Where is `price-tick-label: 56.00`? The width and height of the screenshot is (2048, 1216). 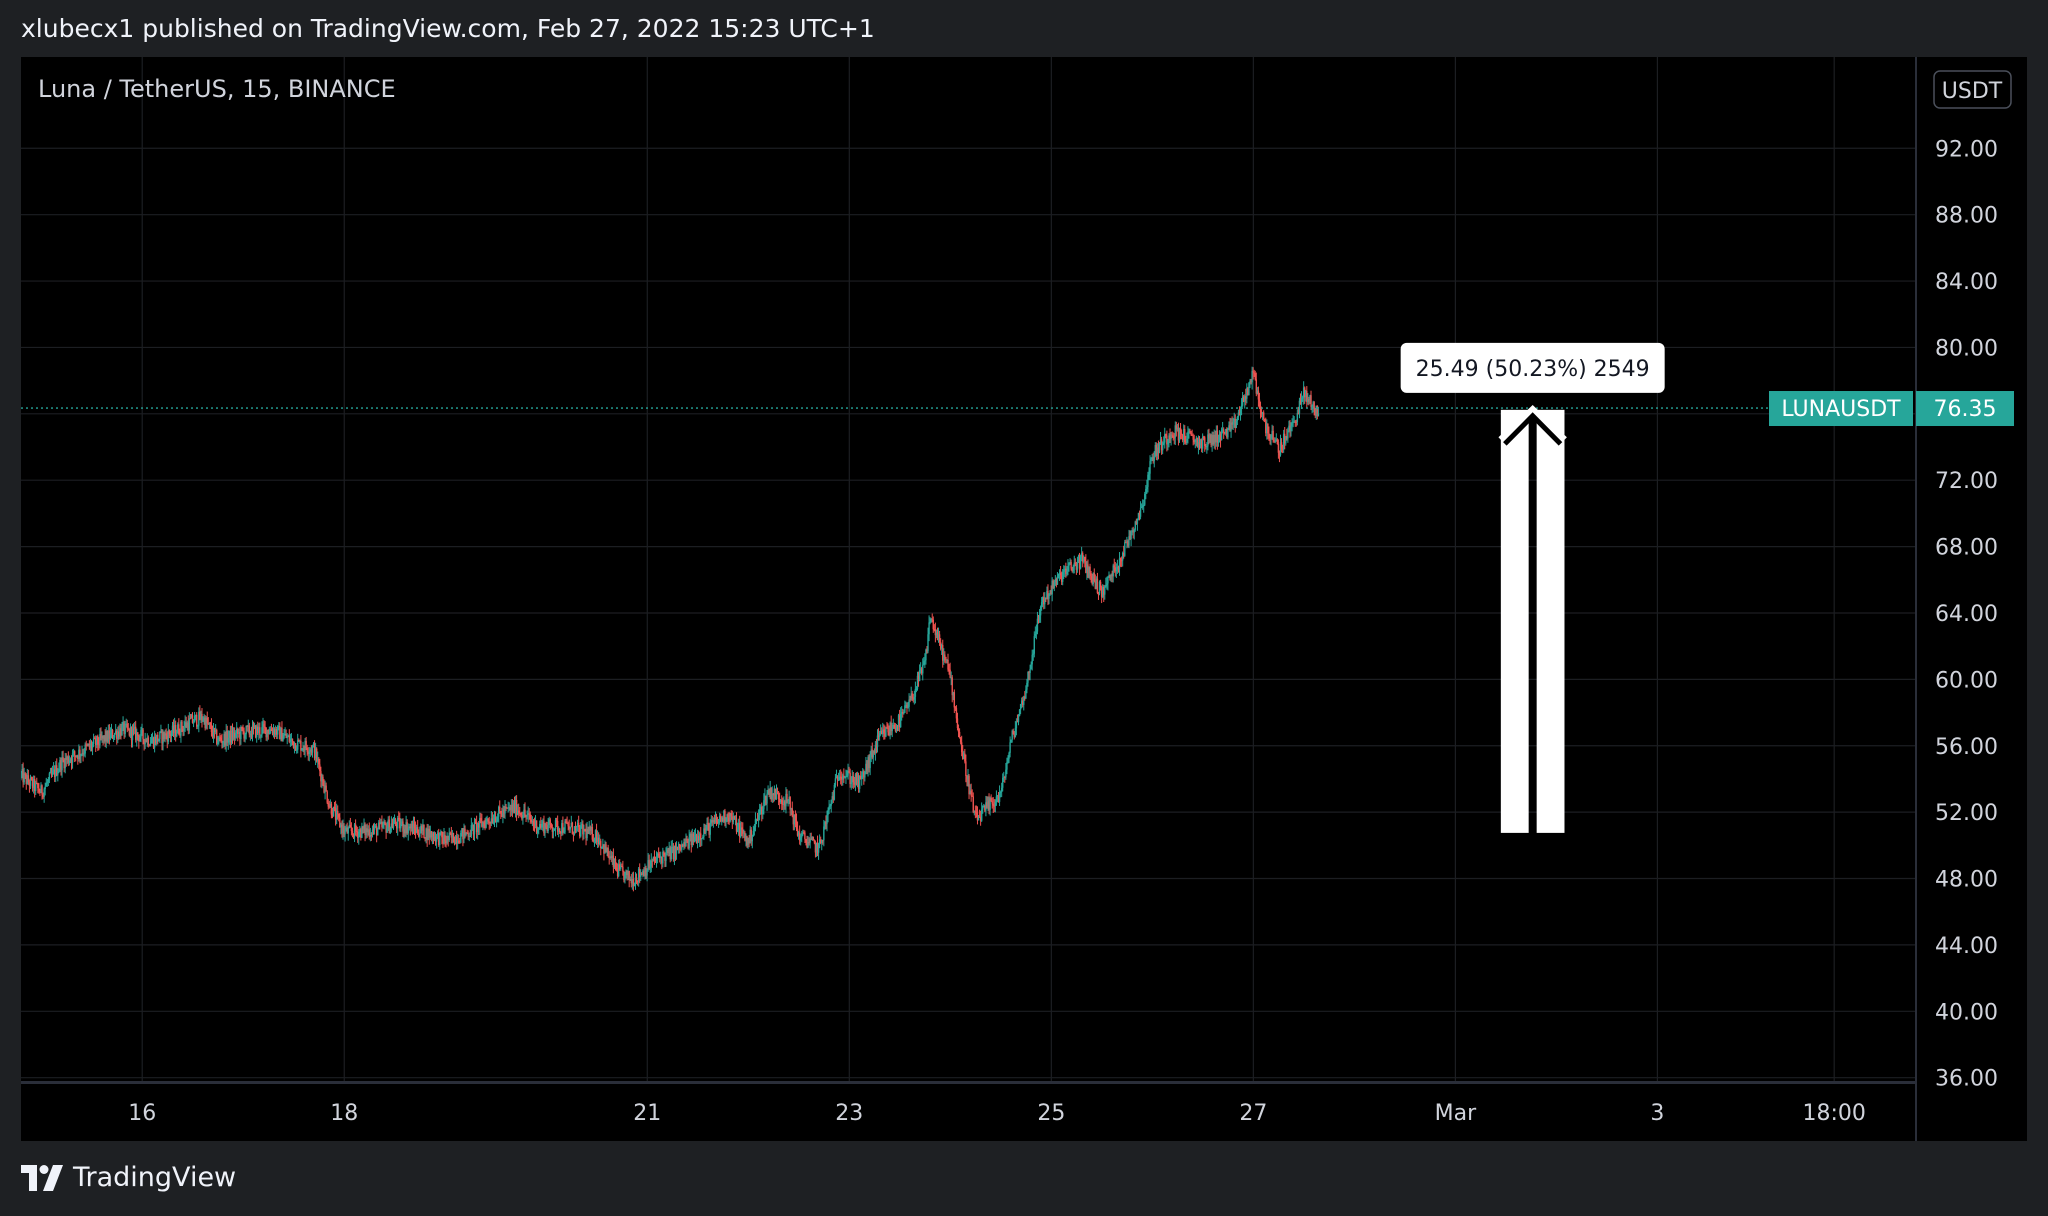
price-tick-label: 56.00 is located at coordinates (1966, 747).